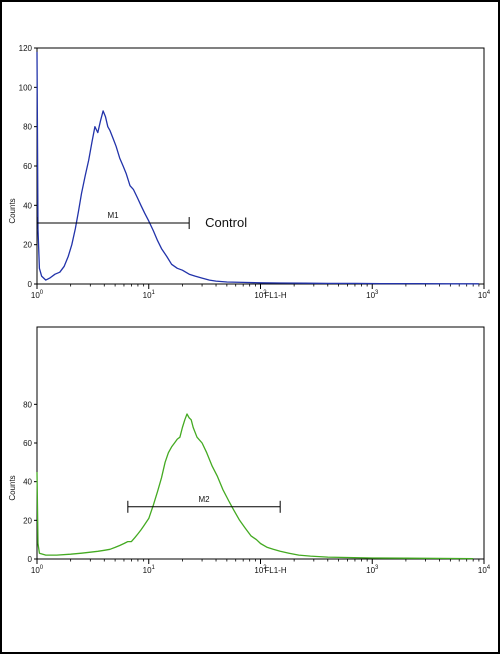  I want to click on gate-marker-label: M1, so click(114, 215).